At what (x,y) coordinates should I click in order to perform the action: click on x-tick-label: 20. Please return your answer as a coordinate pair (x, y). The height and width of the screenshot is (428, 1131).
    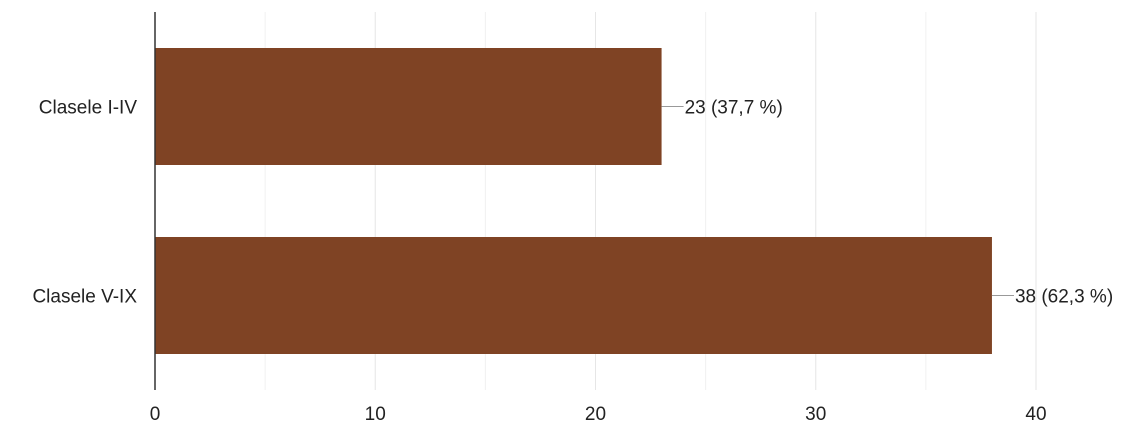
    Looking at the image, I should click on (595, 413).